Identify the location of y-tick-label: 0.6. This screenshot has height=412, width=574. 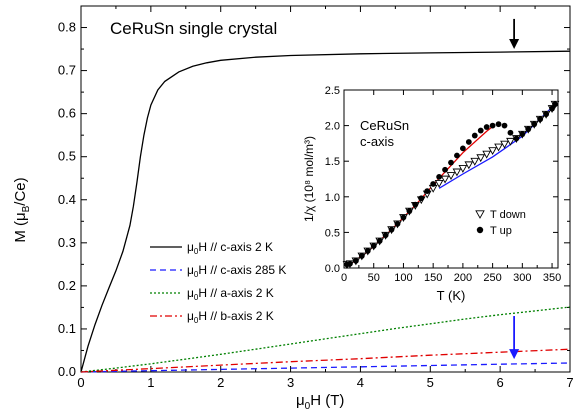
(67, 113).